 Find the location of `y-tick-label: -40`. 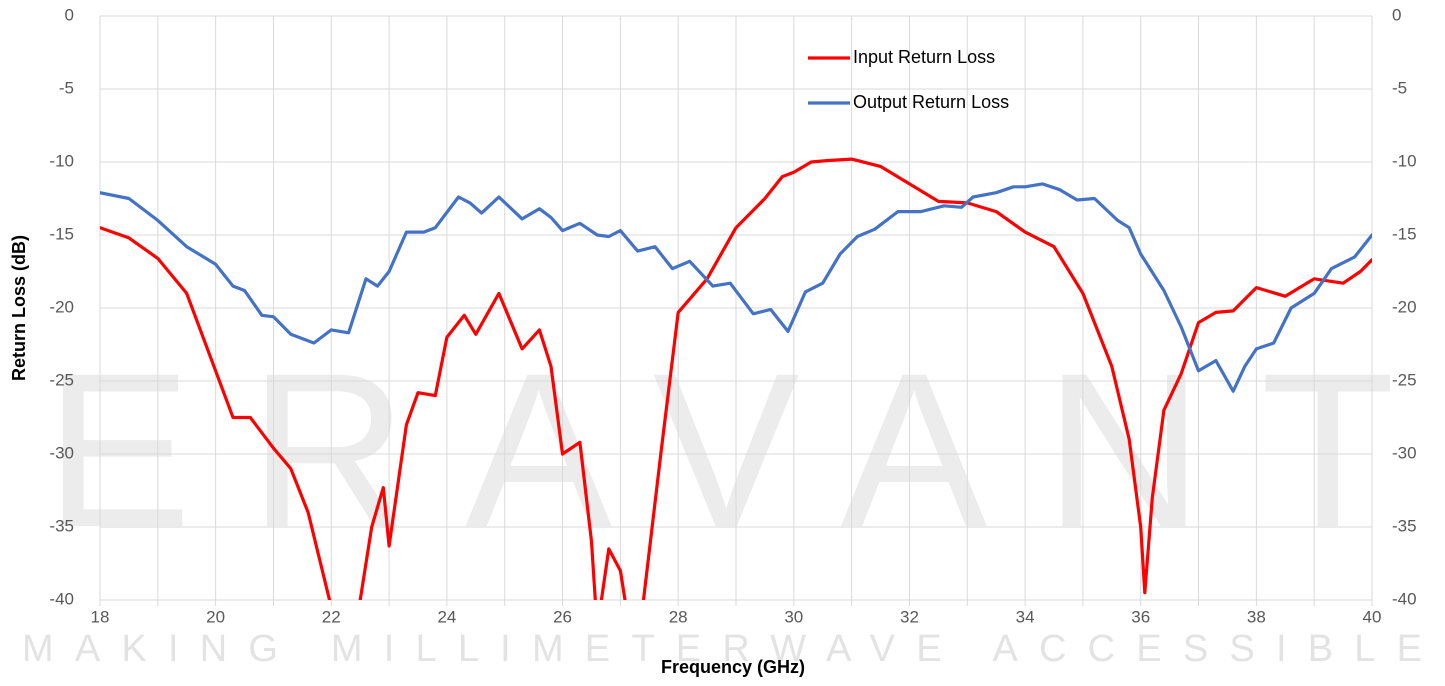

y-tick-label: -40 is located at coordinates (61, 598).